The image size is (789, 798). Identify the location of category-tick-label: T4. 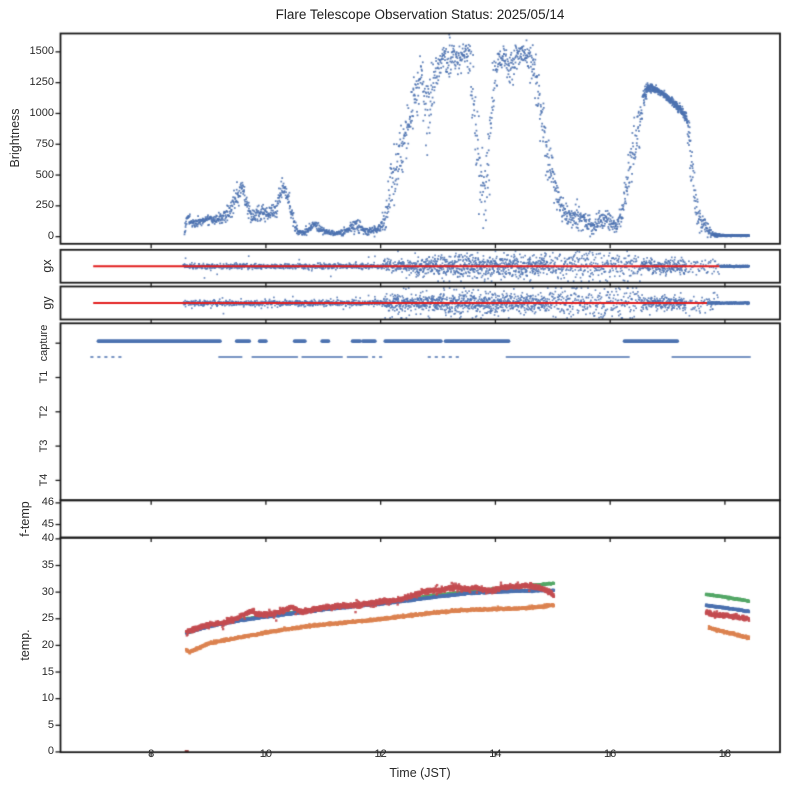
(44, 480).